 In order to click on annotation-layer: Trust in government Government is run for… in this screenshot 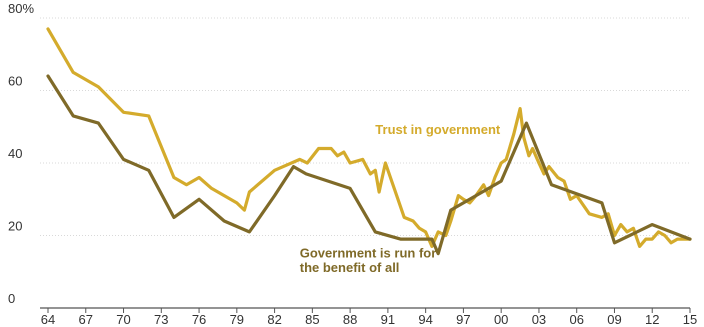, I will do `click(400, 198)`.